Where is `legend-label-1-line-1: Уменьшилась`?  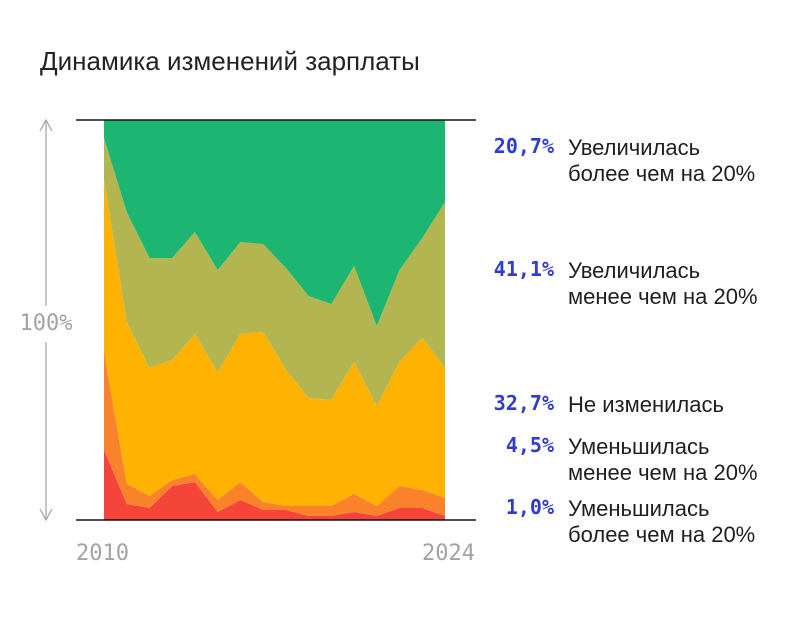
legend-label-1-line-1: Уменьшилась is located at coordinates (638, 508).